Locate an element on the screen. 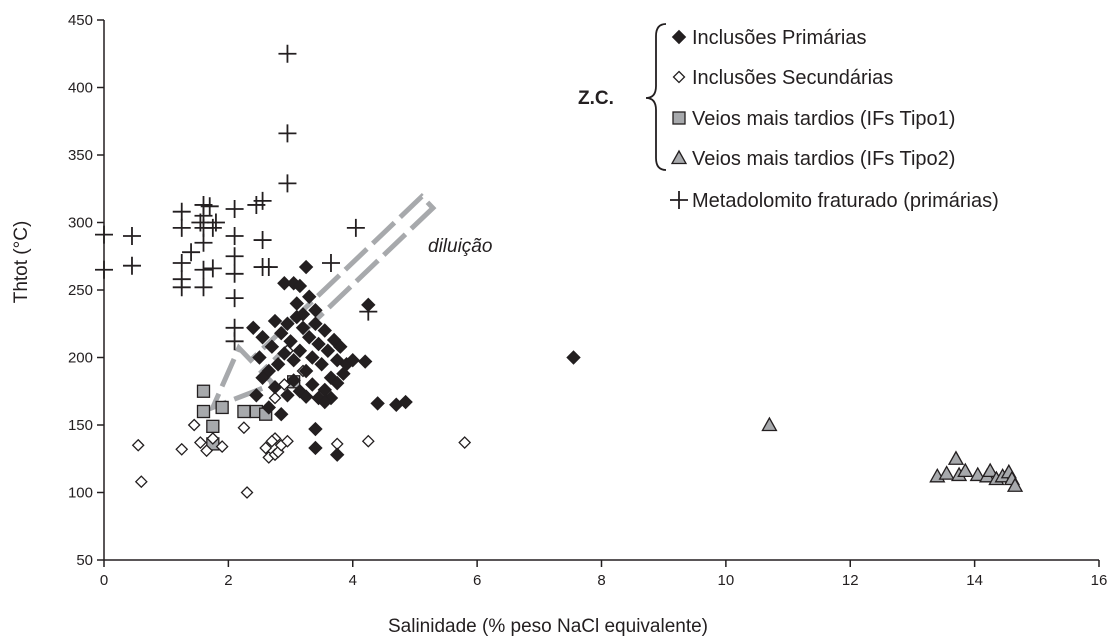 Image resolution: width=1109 pixels, height=642 pixels. y-tick-label: 250 is located at coordinates (80, 290).